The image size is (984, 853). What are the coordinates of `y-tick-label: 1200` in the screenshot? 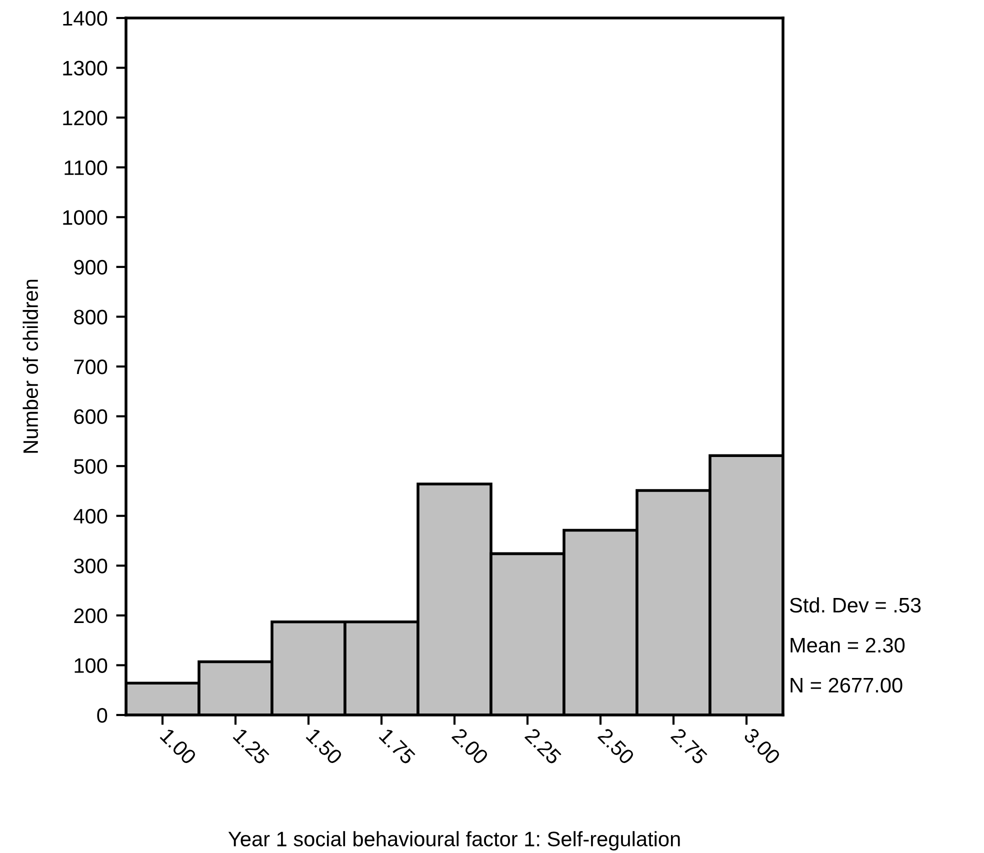 It's located at (85, 118).